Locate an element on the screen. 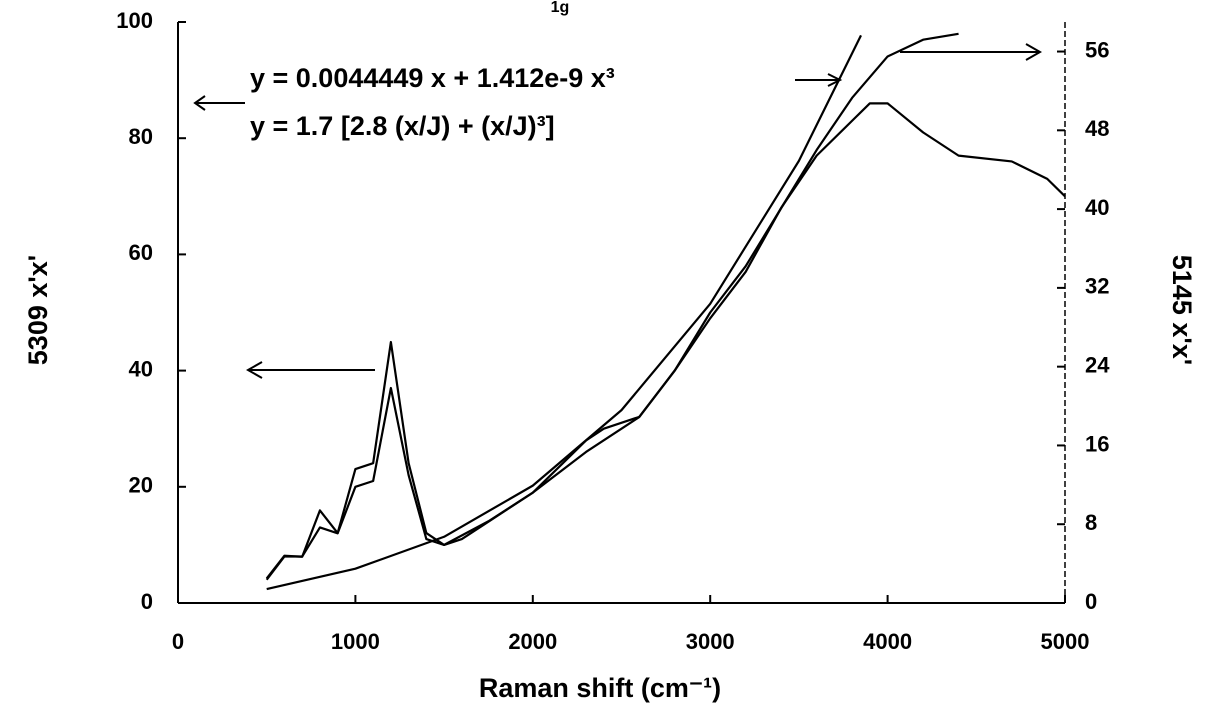 This screenshot has width=1208, height=725. y-tick-label: 40 is located at coordinates (141, 368).